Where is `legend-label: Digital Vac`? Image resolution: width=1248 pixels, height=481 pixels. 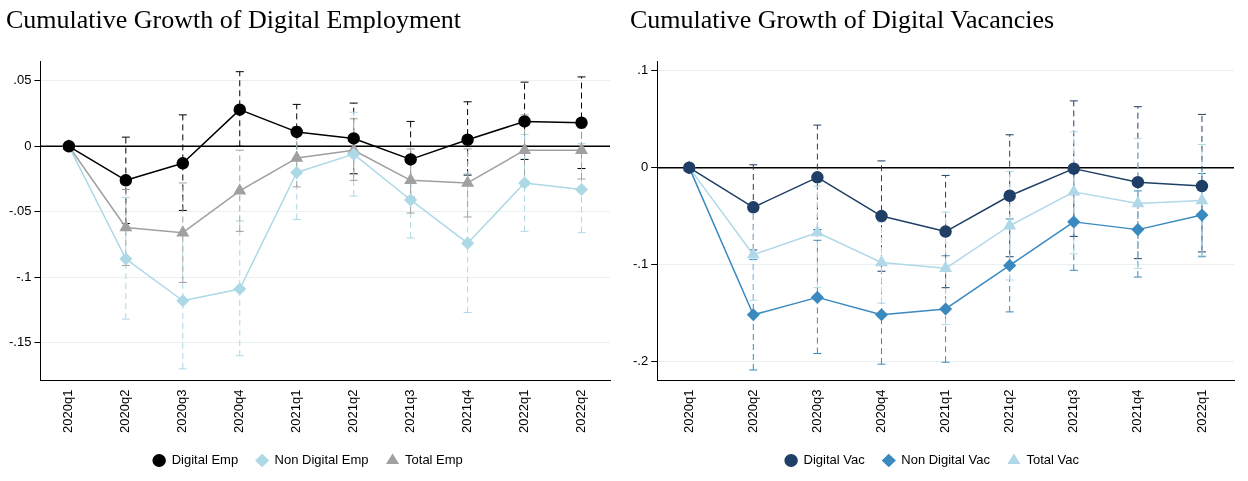 legend-label: Digital Vac is located at coordinates (834, 460).